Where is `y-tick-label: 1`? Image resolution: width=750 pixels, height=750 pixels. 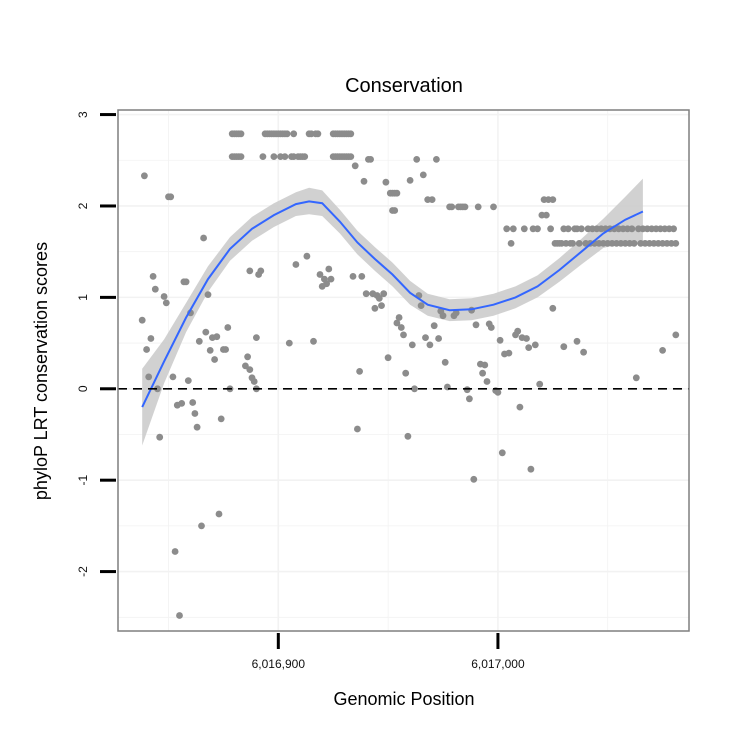
y-tick-label: 1 is located at coordinates (83, 297).